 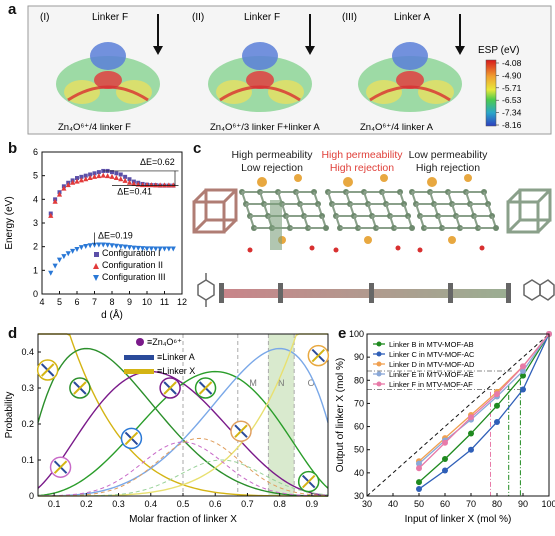 I want to click on node, so click(x=412, y=228).